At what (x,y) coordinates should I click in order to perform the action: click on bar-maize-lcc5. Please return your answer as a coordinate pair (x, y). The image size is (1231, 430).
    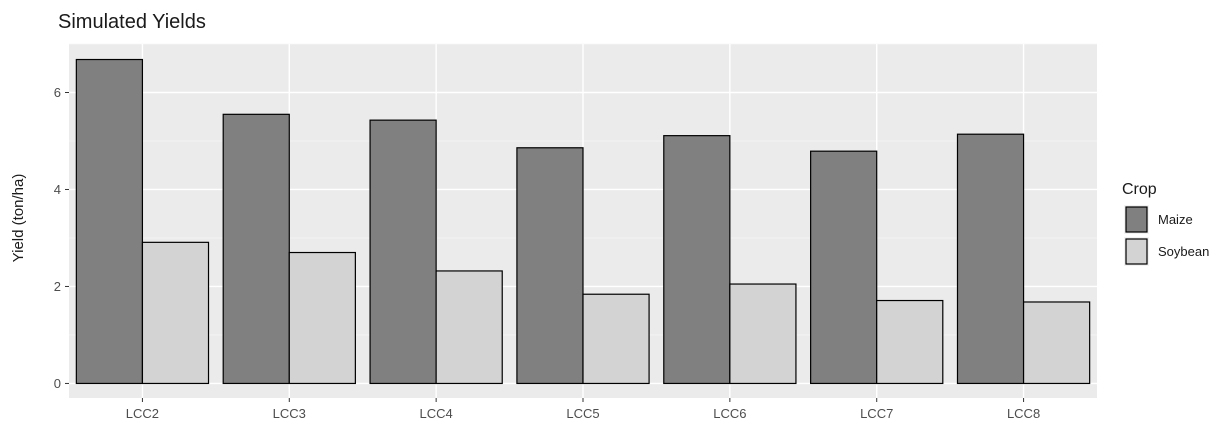
    Looking at the image, I should click on (550, 266).